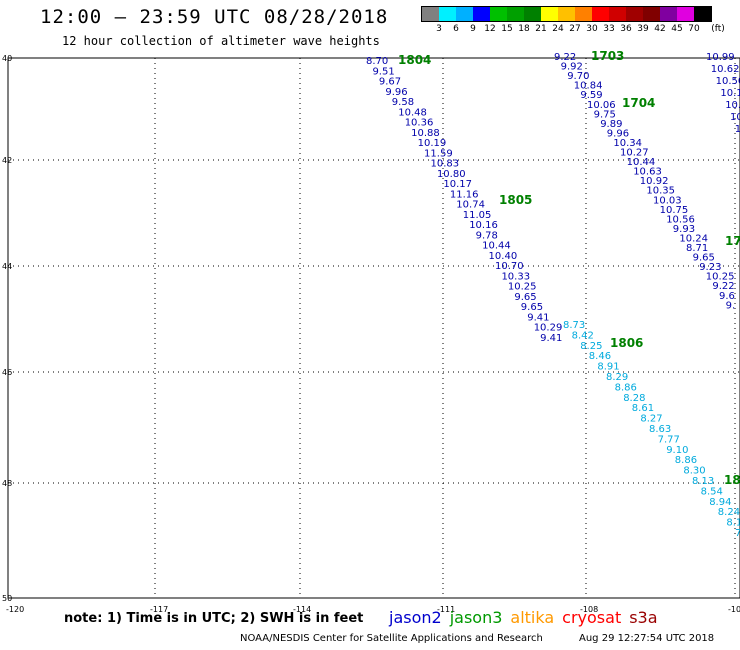 This screenshot has height=650, width=740. Describe the element at coordinates (464, 194) in the screenshot. I see `wave-height-value: 11.16` at that location.